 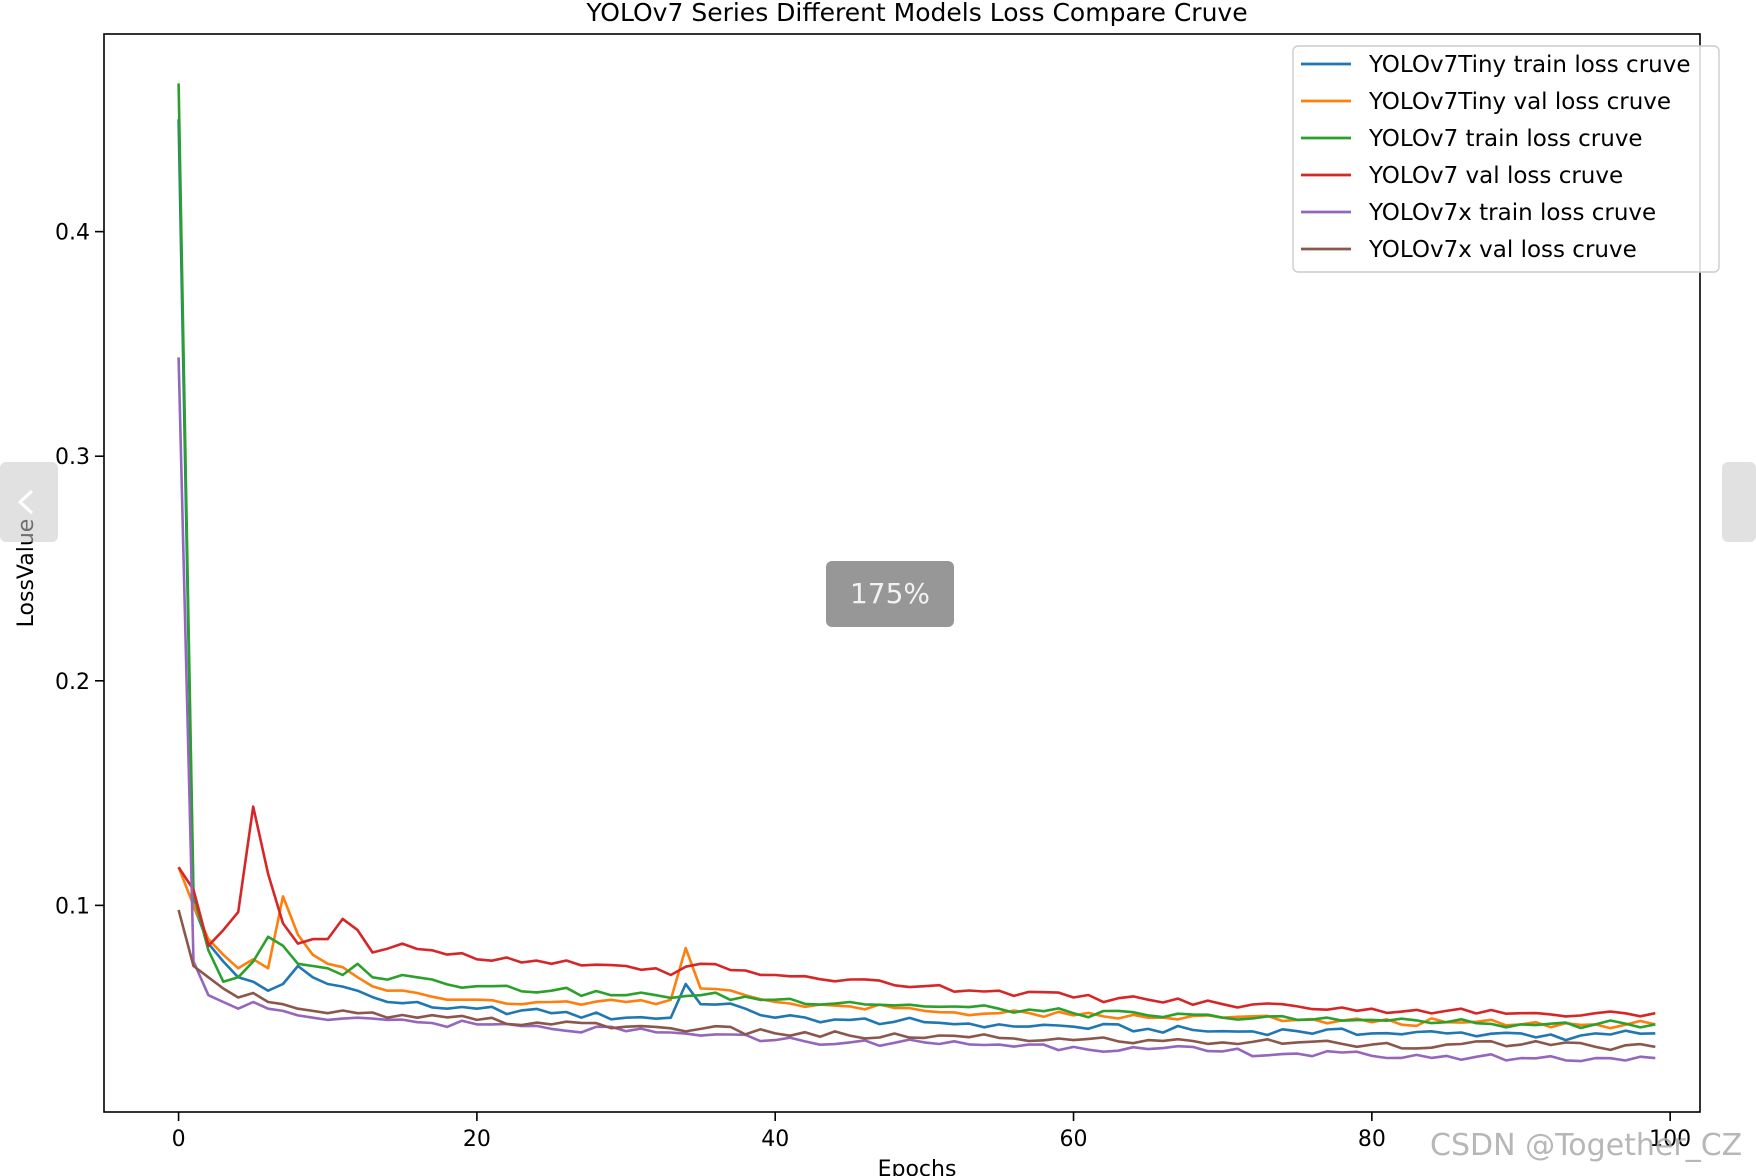 I want to click on watermark: CSDN @Together_CZ, so click(x=1586, y=1145).